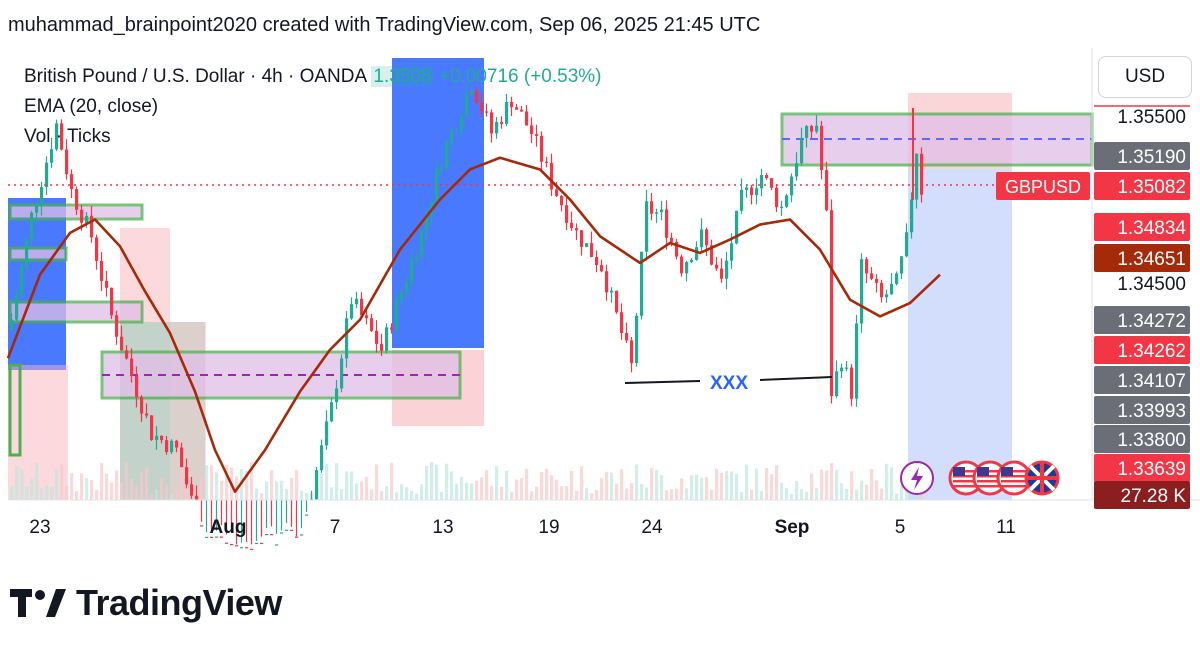  What do you see at coordinates (281, 375) in the screenshot?
I see `zone-rectangle` at bounding box center [281, 375].